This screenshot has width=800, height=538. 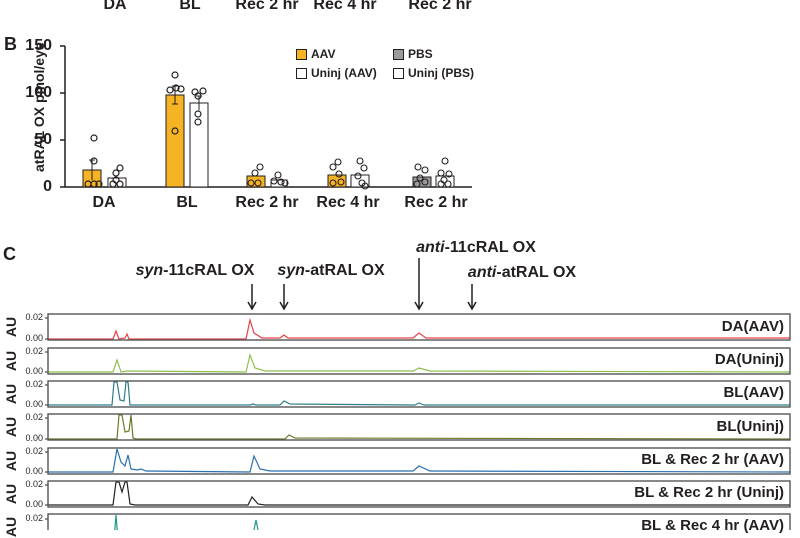 What do you see at coordinates (750, 426) in the screenshot?
I see `trace-label-bl-uninj: BL(Uninj)` at bounding box center [750, 426].